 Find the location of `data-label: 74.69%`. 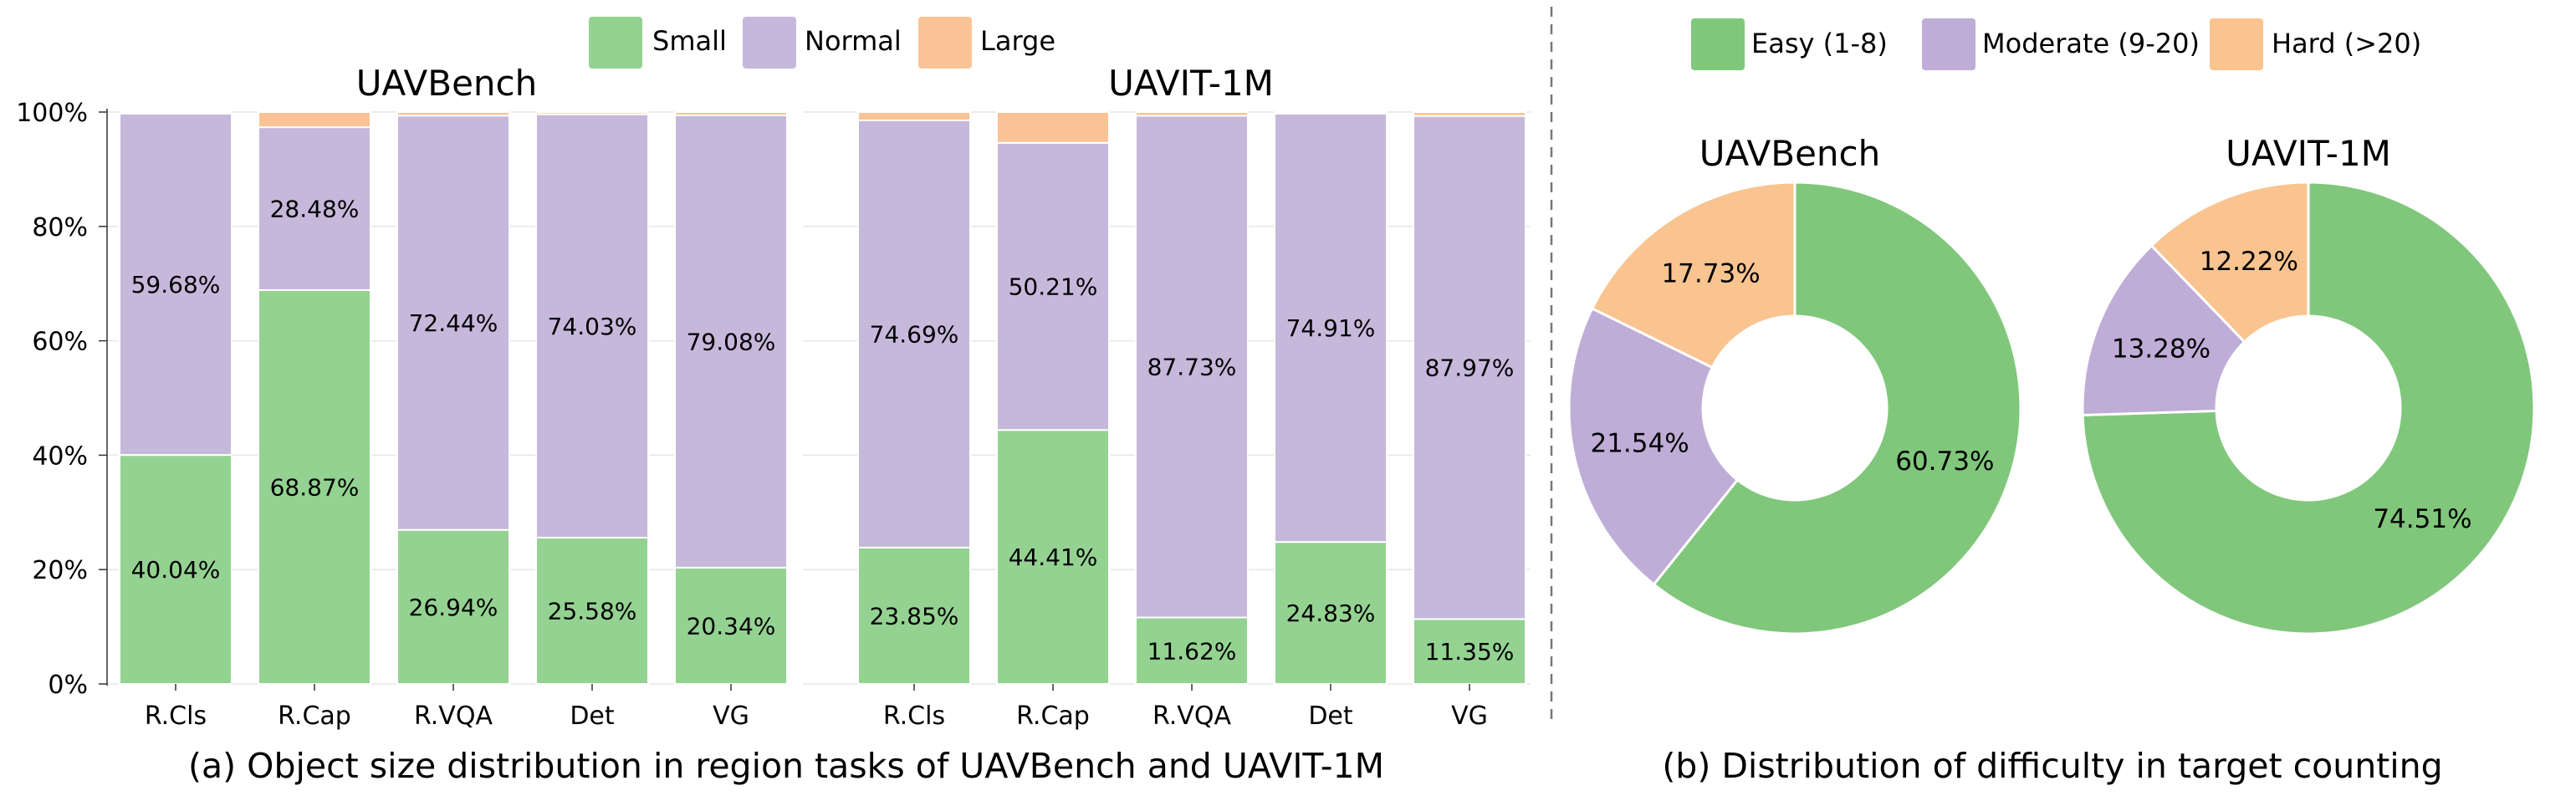

data-label: 74.69% is located at coordinates (914, 334).